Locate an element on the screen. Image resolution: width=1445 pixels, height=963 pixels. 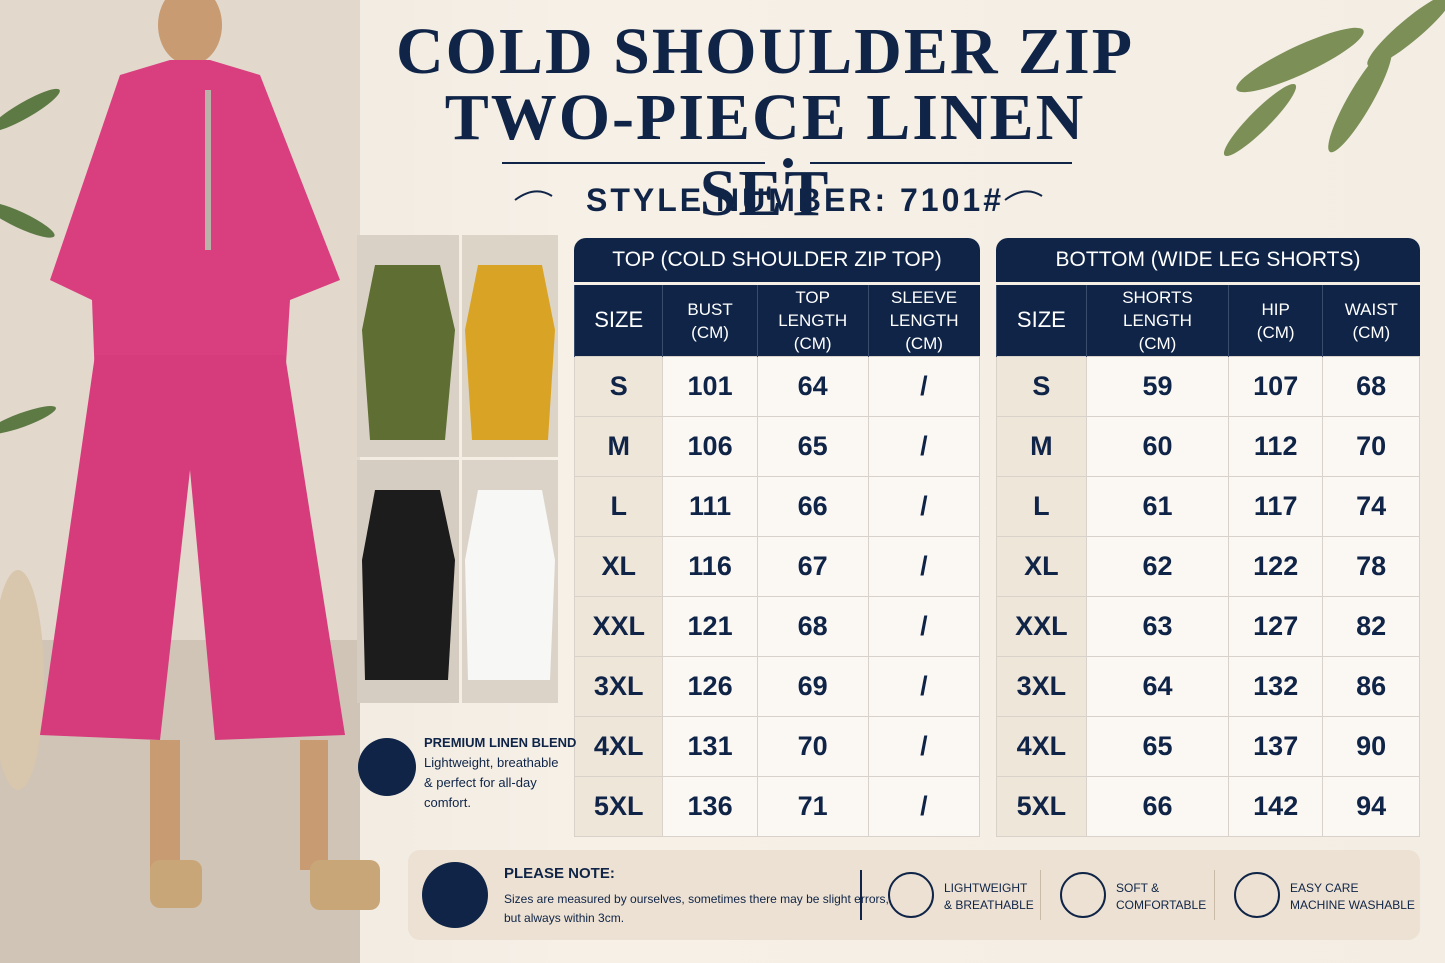
row: XL 62 122 78 is located at coordinates (1208, 566).